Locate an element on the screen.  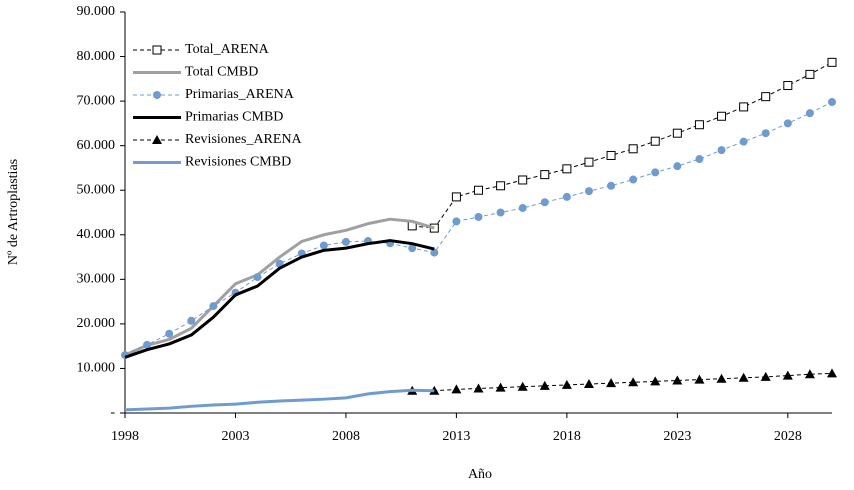
y-tick-label: 10.000 is located at coordinates (96, 368).